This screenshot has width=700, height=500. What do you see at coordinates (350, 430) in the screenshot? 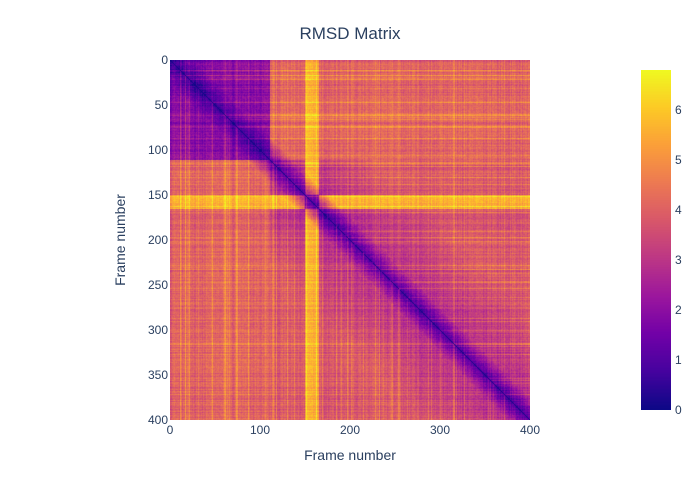
I see `x-tick-label: 200` at bounding box center [350, 430].